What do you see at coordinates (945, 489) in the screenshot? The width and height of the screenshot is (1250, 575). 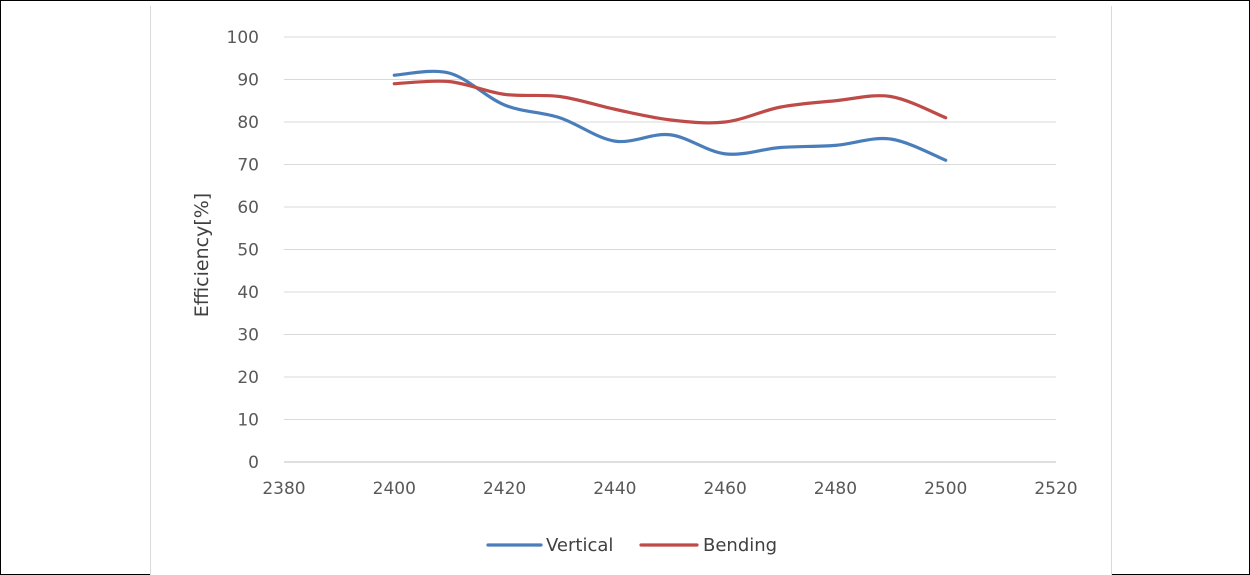 I see `x-tick-label: 2500` at bounding box center [945, 489].